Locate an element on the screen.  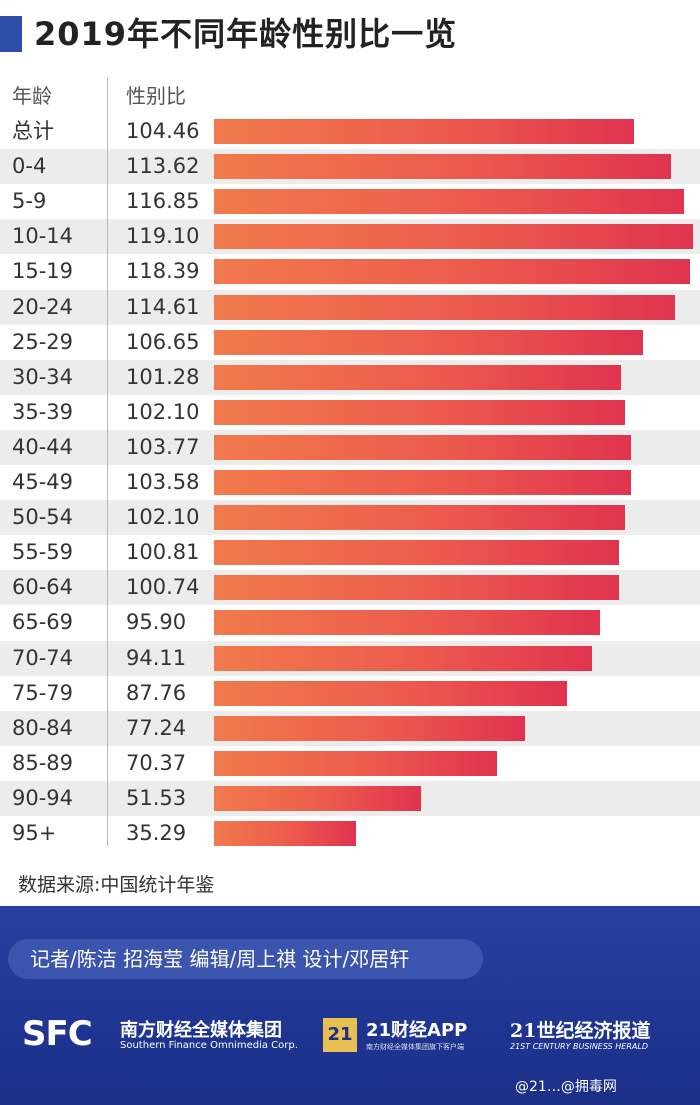
ratio-value: 101.28 is located at coordinates (163, 376).